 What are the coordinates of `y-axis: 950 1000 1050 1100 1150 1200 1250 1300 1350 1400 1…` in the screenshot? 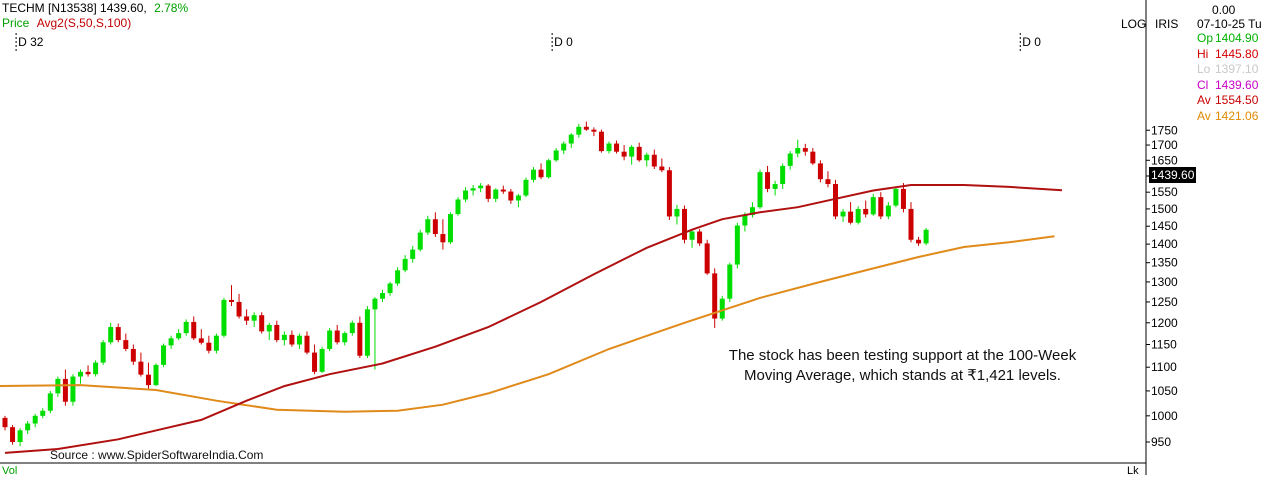 It's located at (1162, 286).